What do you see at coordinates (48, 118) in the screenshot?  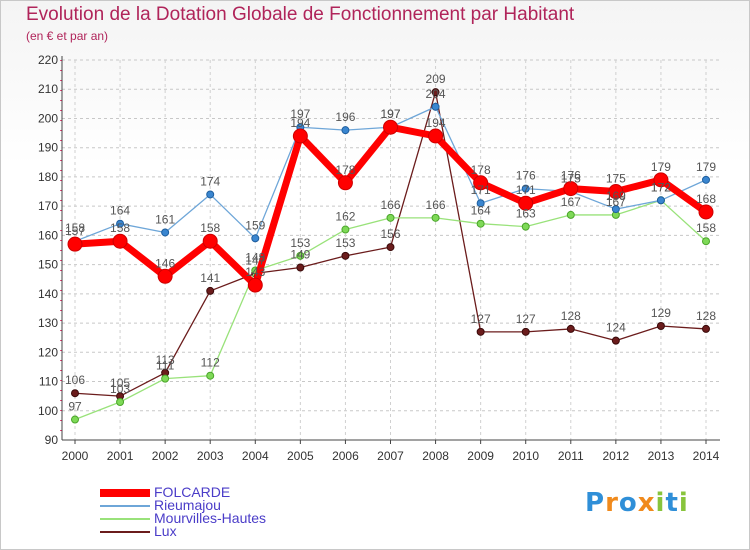 I see `y-tick-label: 200` at bounding box center [48, 118].